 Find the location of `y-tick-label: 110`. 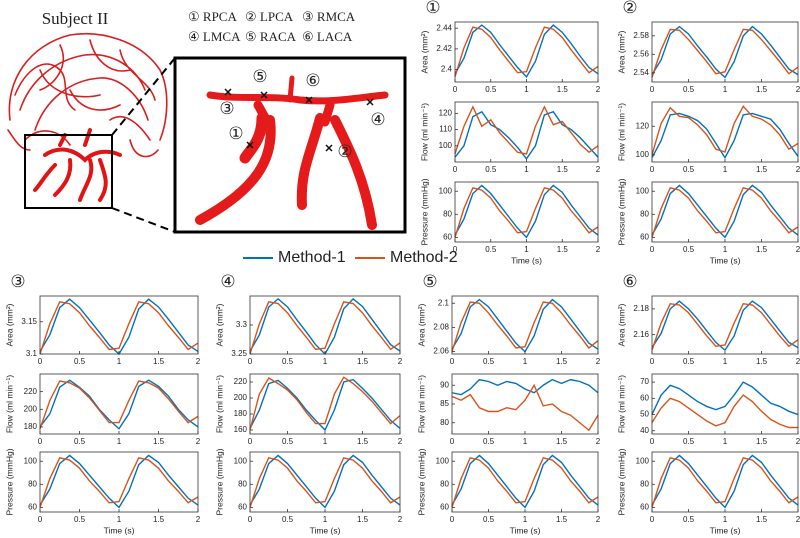

y-tick-label: 110 is located at coordinates (445, 129).